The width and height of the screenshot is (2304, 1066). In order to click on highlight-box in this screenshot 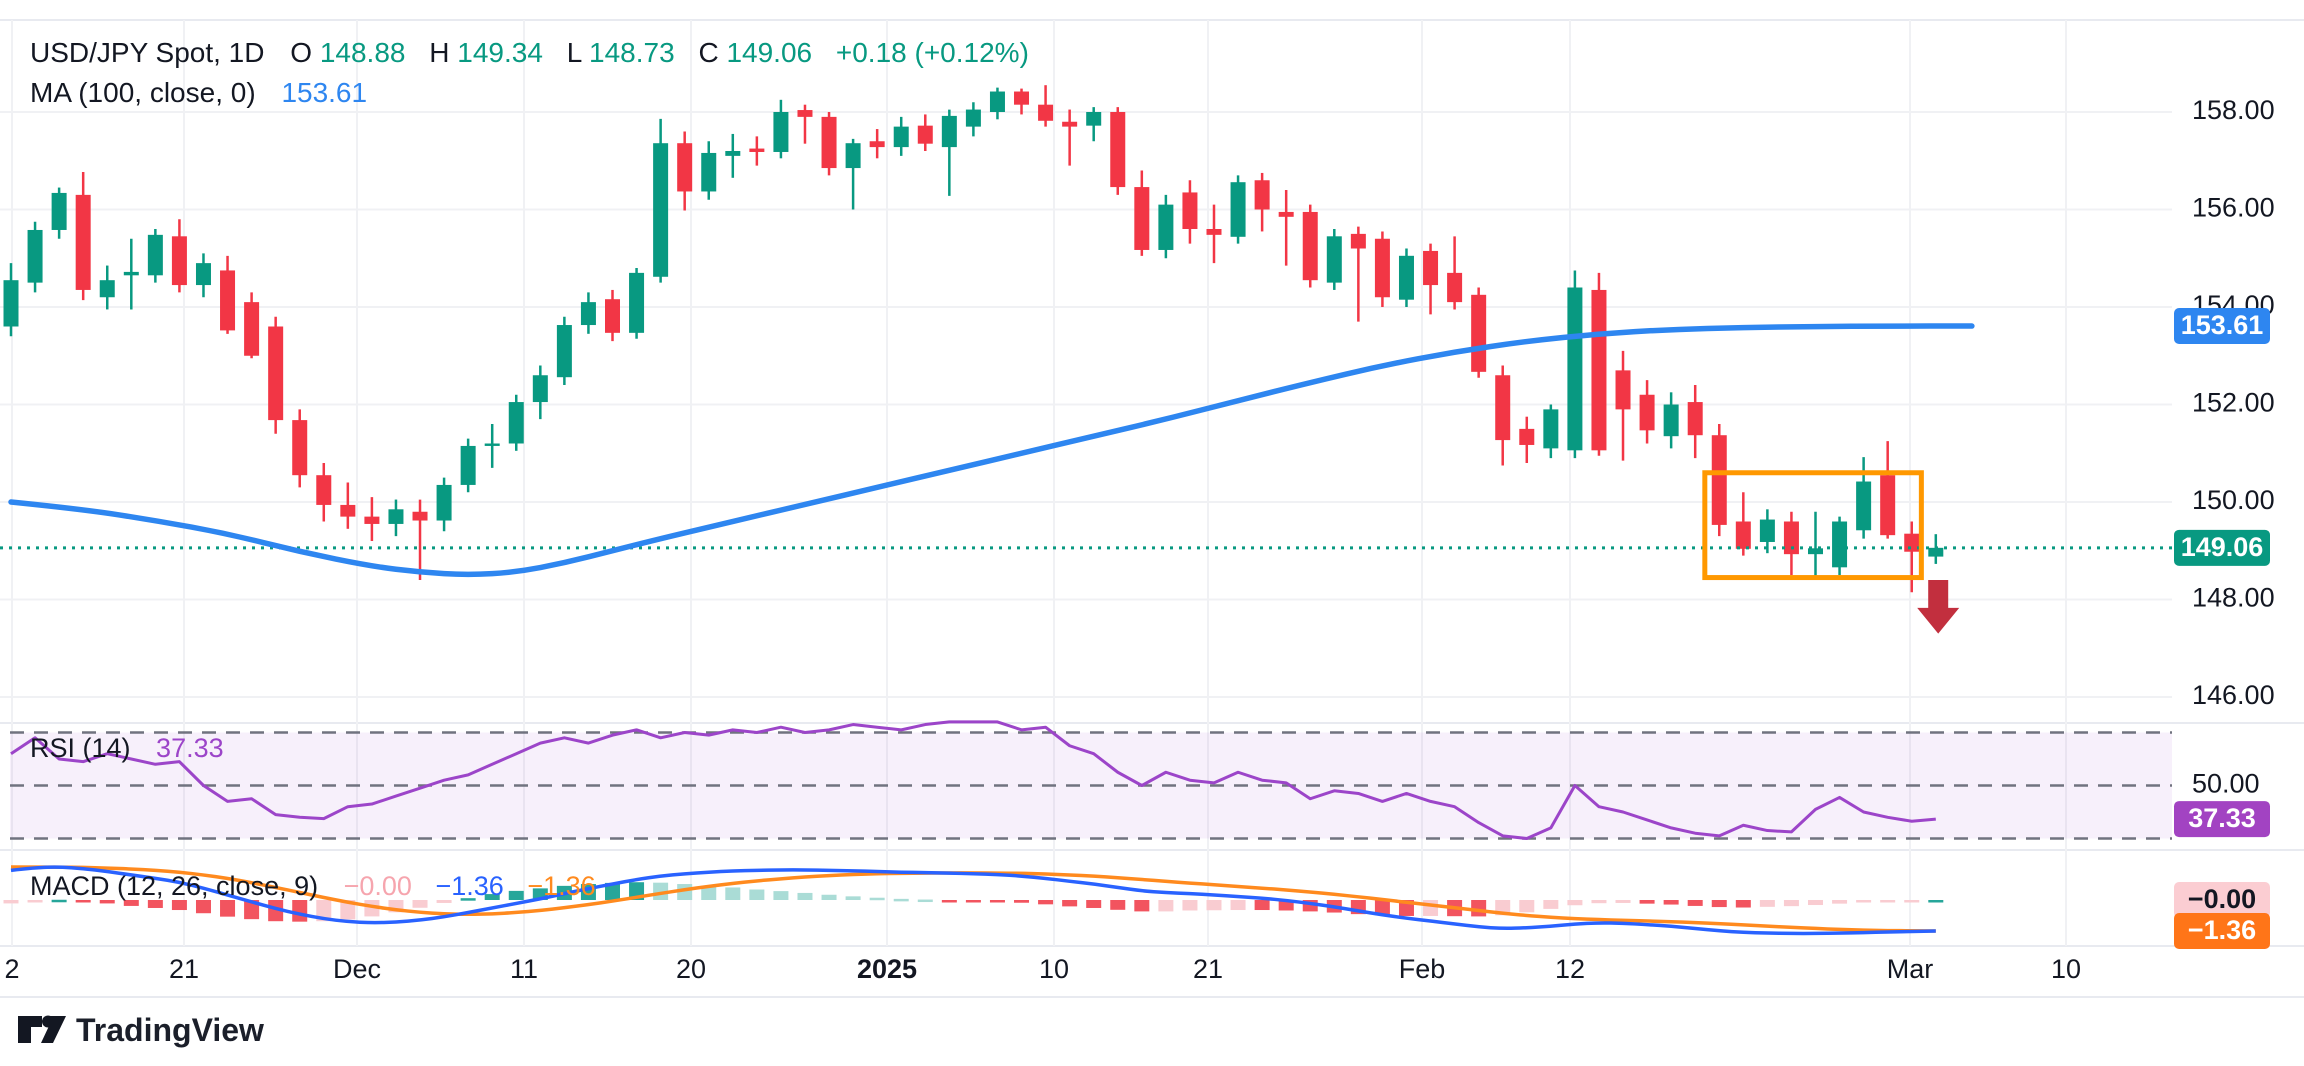, I will do `click(1813, 525)`.